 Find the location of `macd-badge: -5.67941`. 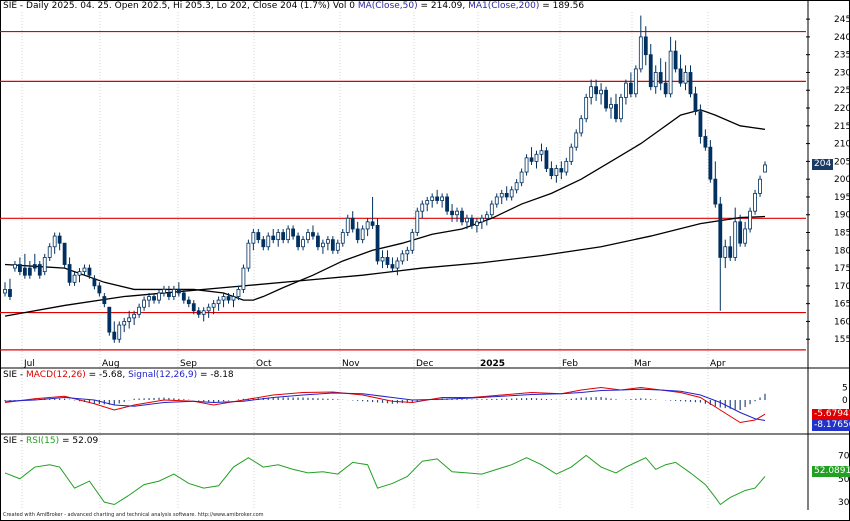

macd-badge: -5.67941 is located at coordinates (831, 414).